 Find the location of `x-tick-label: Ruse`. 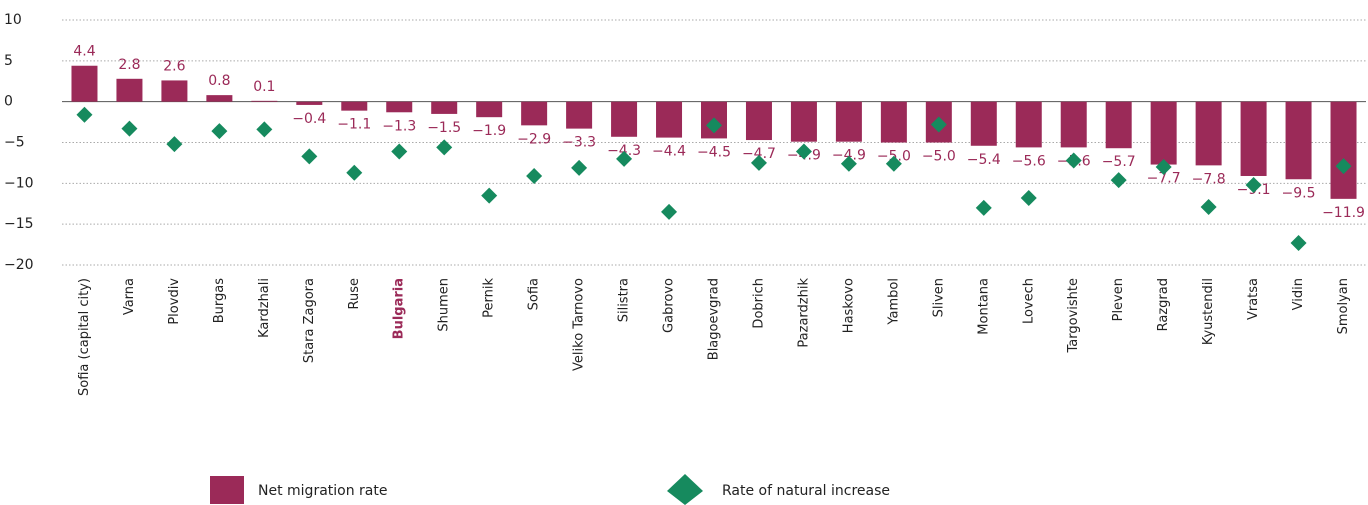

x-tick-label: Ruse is located at coordinates (354, 293).